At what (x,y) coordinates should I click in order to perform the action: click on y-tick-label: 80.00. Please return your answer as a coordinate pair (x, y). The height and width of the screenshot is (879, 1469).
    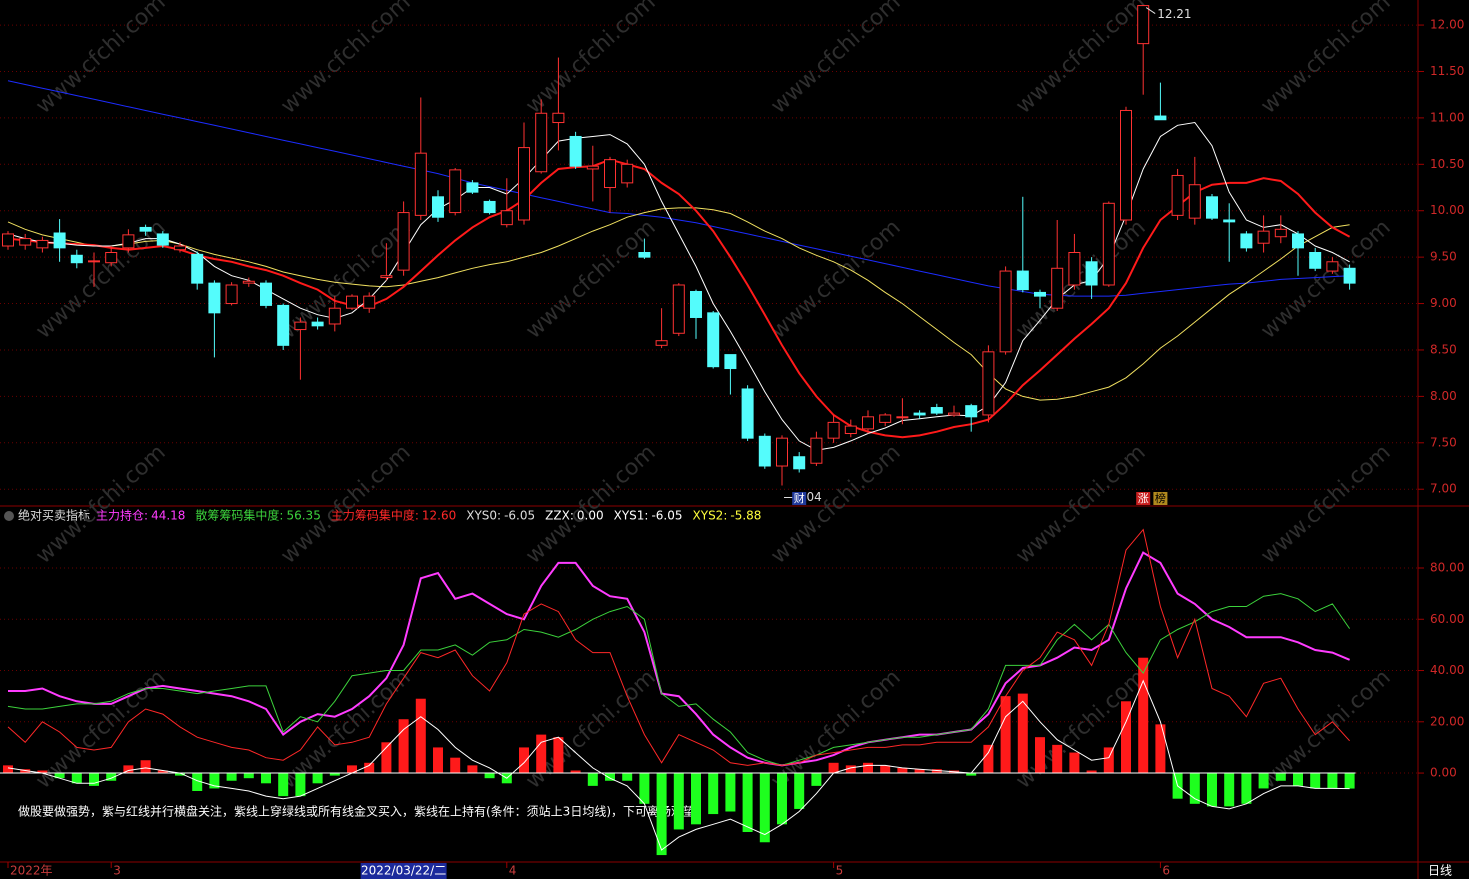
    Looking at the image, I should click on (1447, 568).